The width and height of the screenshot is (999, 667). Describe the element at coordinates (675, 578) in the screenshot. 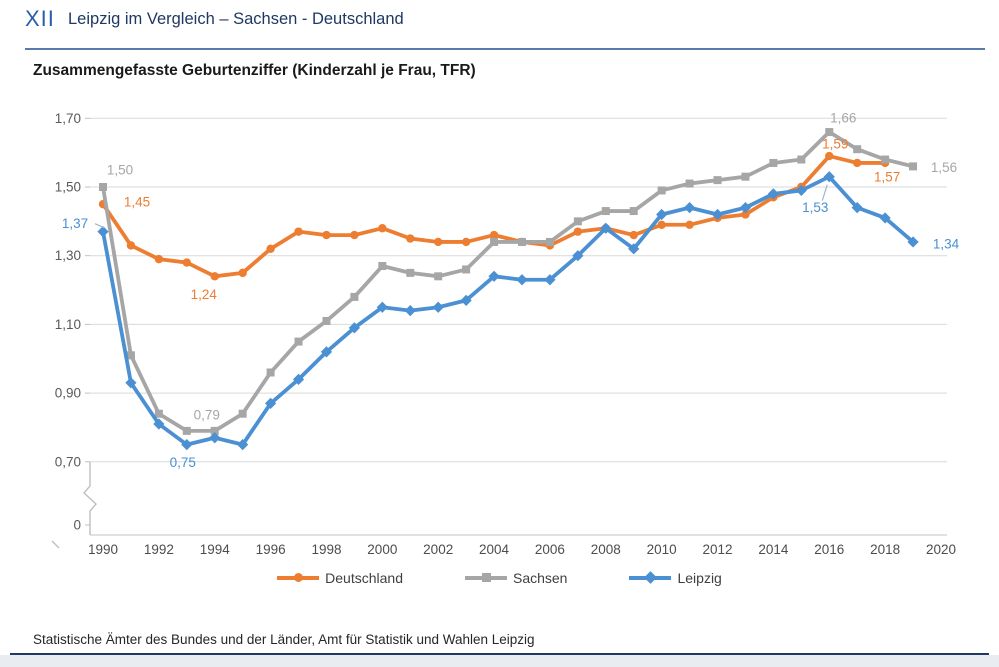

I see `legend-item-leipzig: Leipzig` at that location.